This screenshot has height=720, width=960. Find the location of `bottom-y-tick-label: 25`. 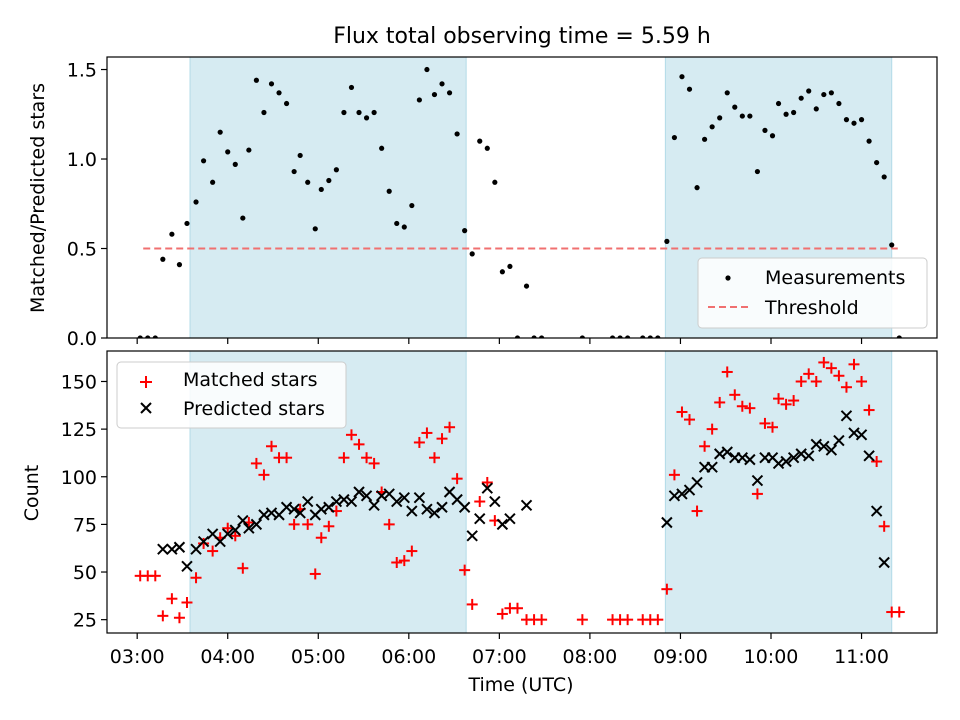

bottom-y-tick-label: 25 is located at coordinates (85, 621).